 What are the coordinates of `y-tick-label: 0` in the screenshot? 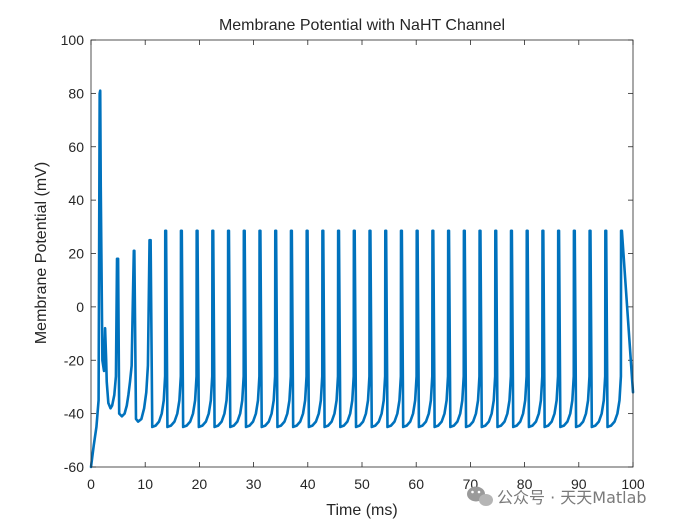 It's located at (80, 307).